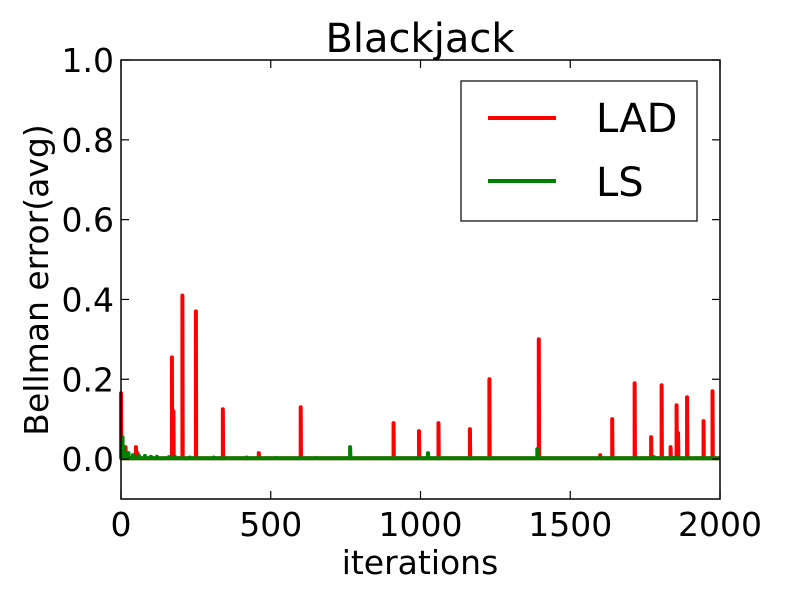 The image size is (800, 600). Describe the element at coordinates (270, 524) in the screenshot. I see `x-tick-label: 500` at that location.